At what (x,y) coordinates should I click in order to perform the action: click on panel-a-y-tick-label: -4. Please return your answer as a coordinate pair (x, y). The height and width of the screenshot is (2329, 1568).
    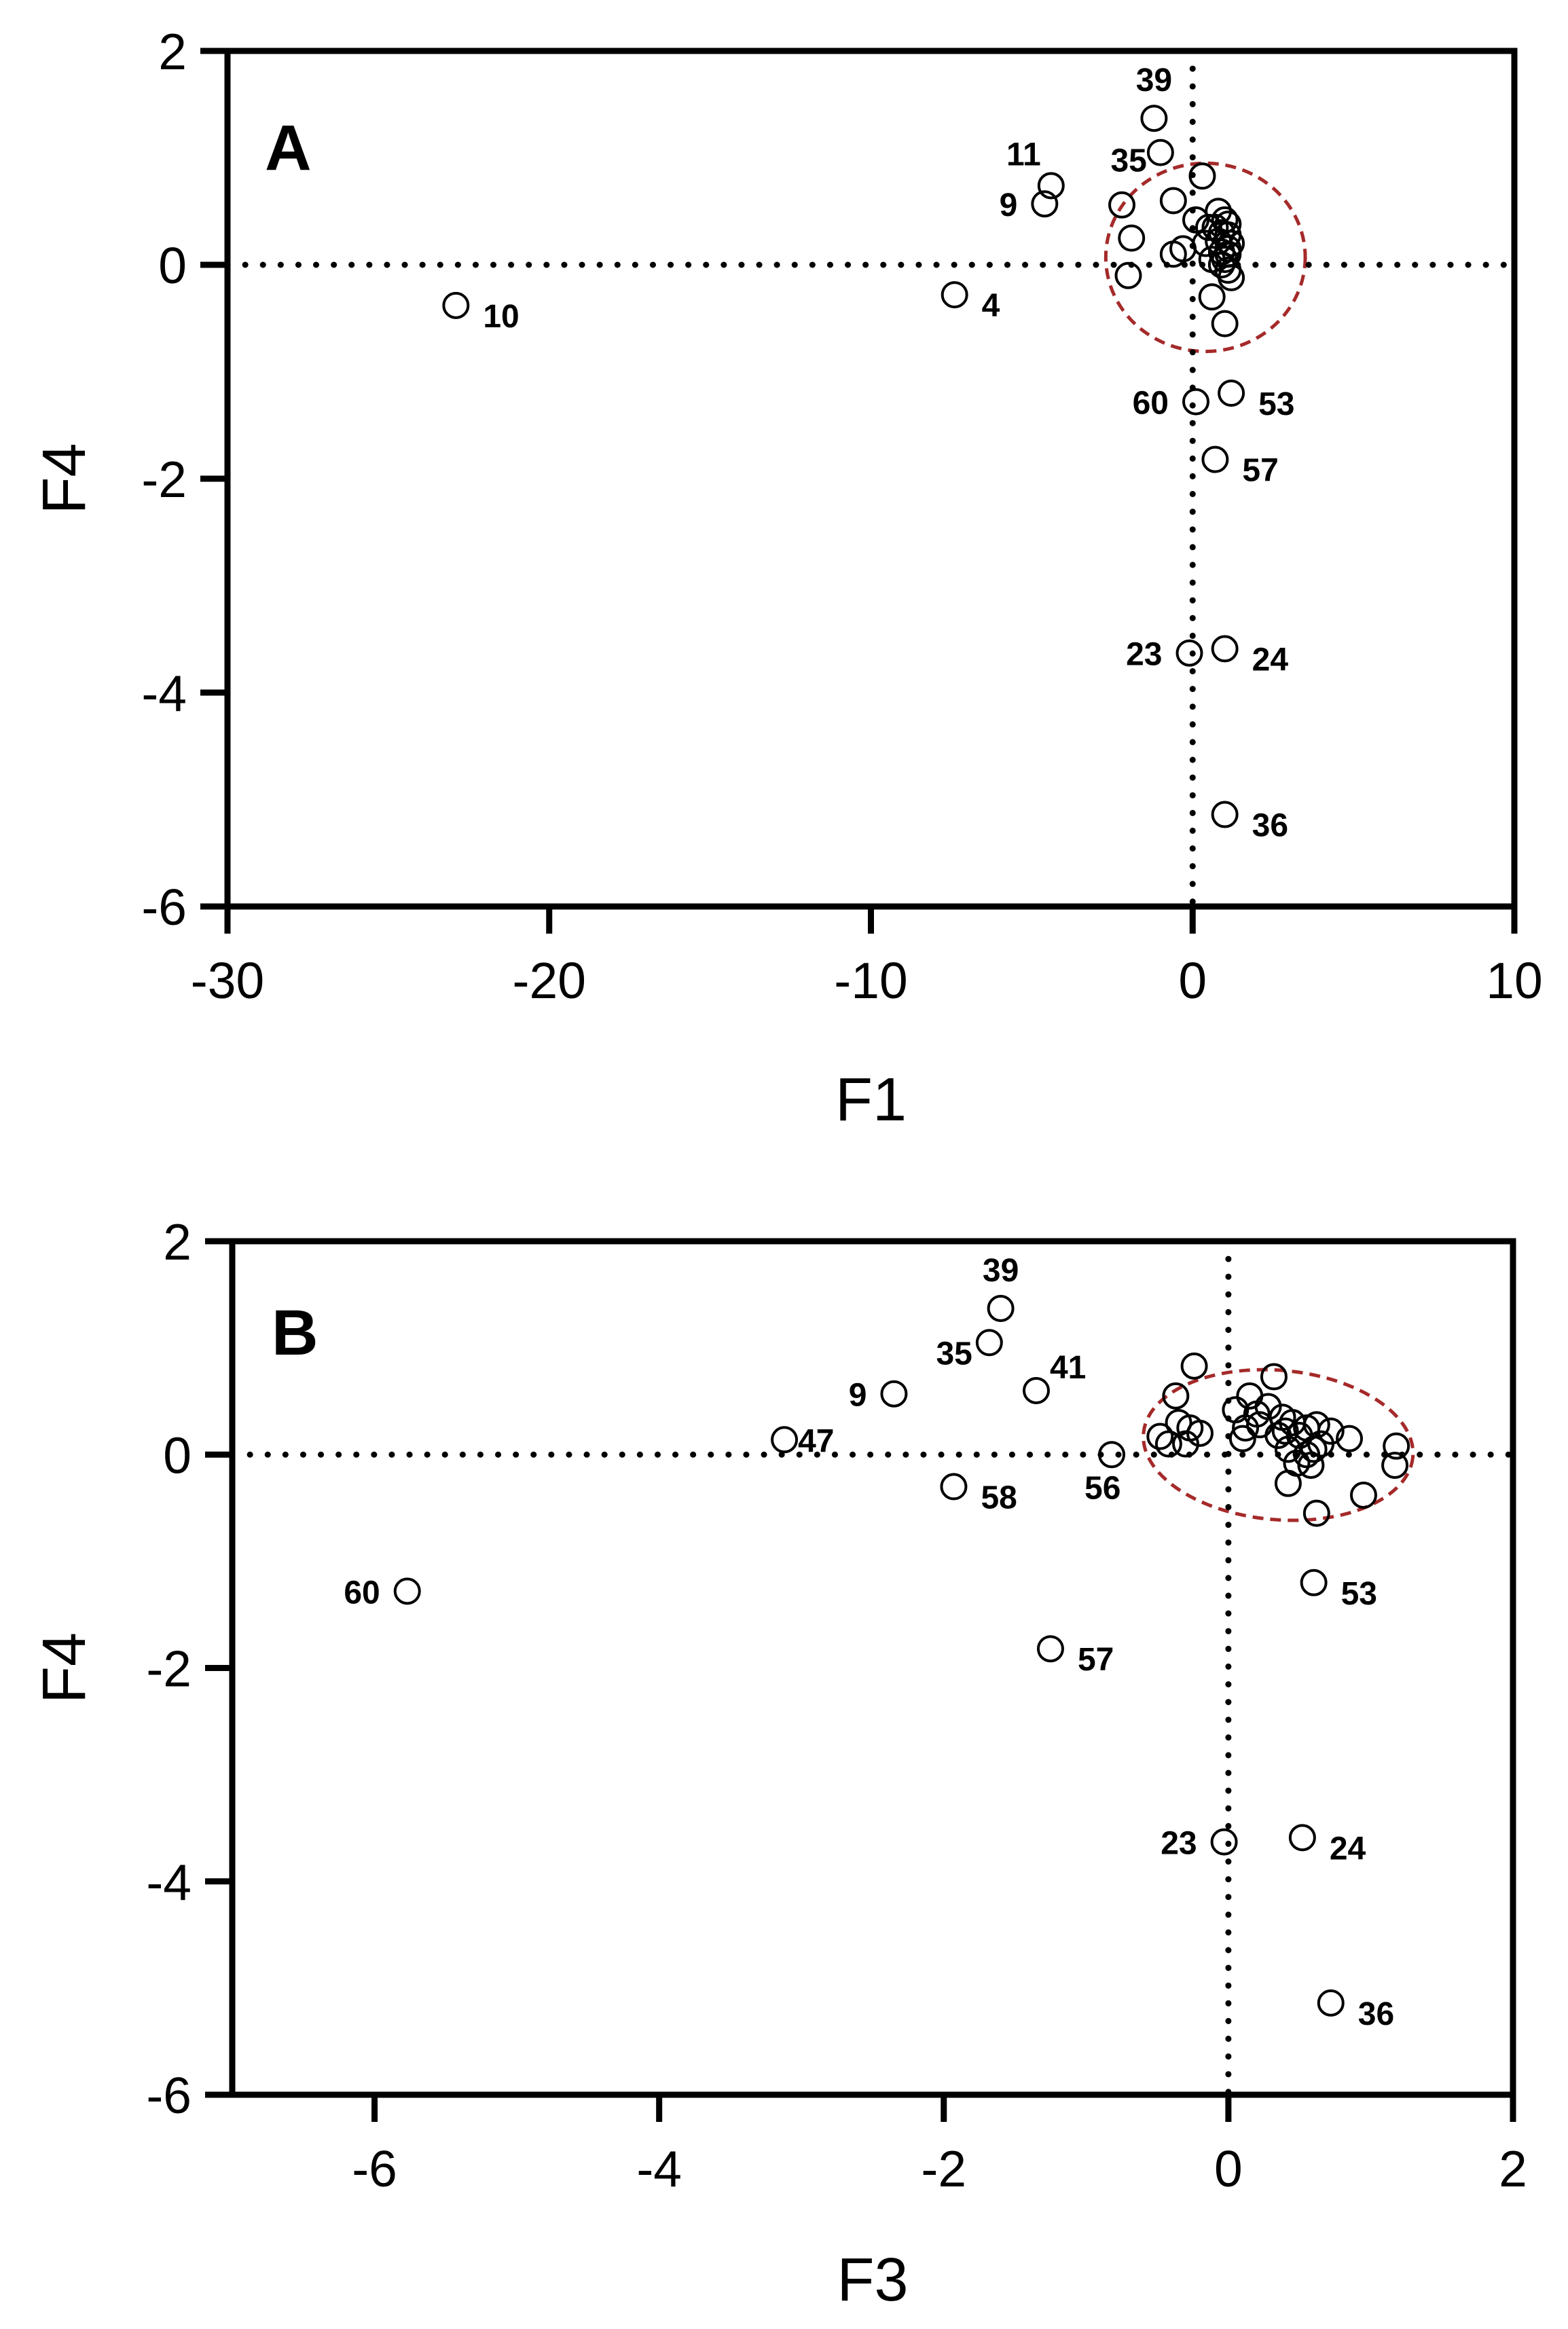
    Looking at the image, I should click on (164, 693).